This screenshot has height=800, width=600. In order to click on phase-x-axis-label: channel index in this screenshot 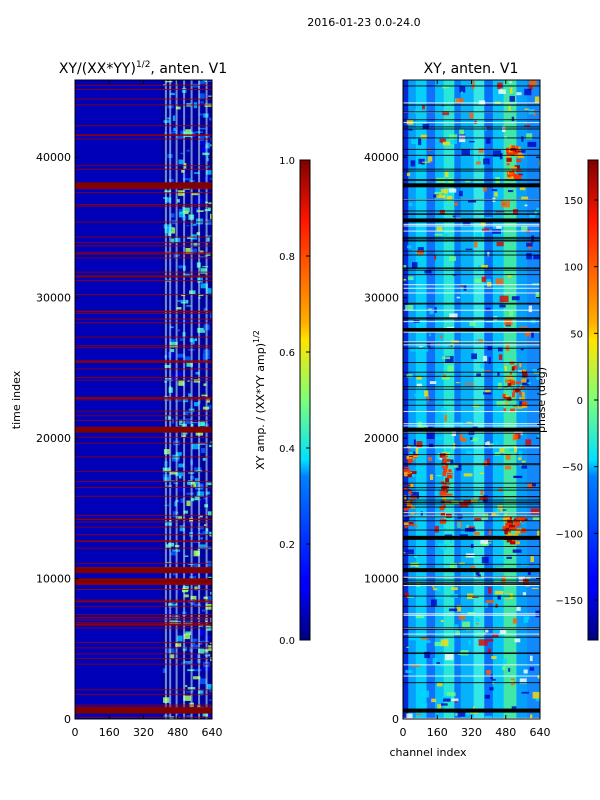, I will do `click(428, 752)`.